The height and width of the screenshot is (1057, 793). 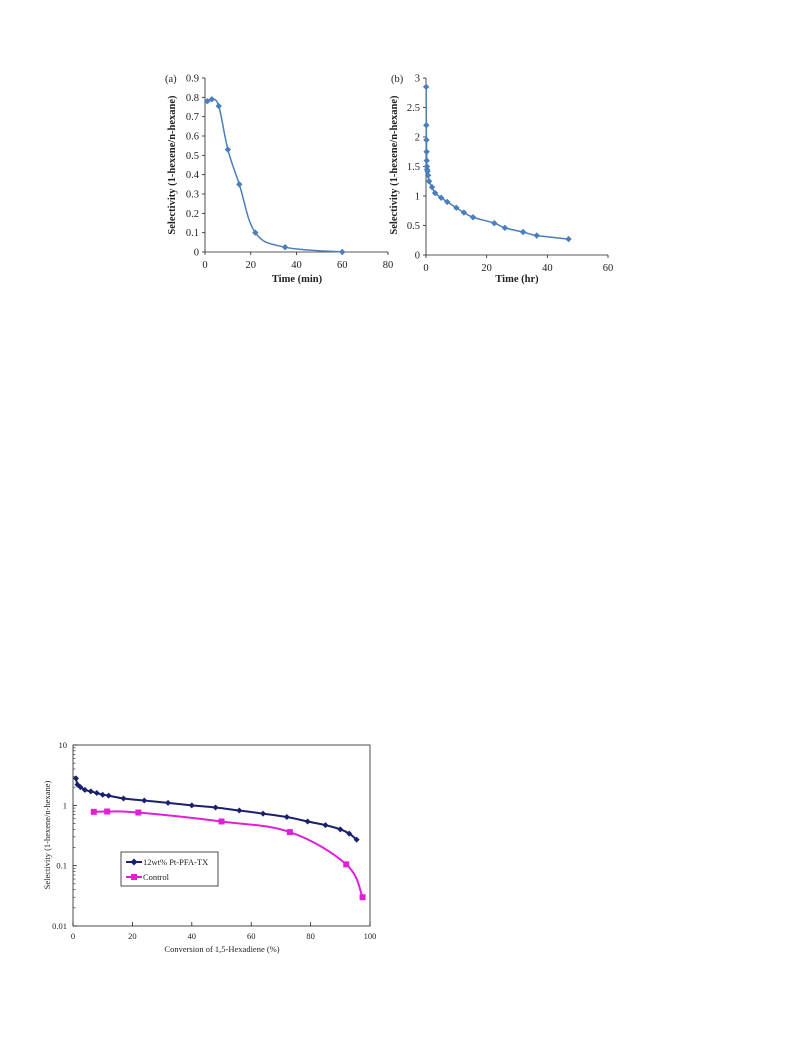 What do you see at coordinates (192, 79) in the screenshot?
I see `y-tick-label: 0.9` at bounding box center [192, 79].